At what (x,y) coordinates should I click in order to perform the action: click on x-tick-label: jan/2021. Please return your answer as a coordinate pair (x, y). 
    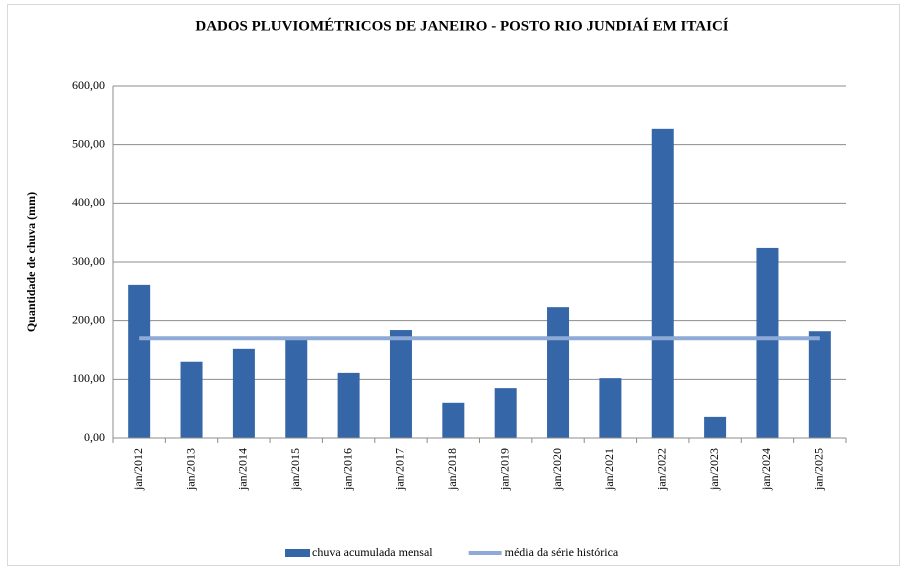
    Looking at the image, I should click on (609, 469).